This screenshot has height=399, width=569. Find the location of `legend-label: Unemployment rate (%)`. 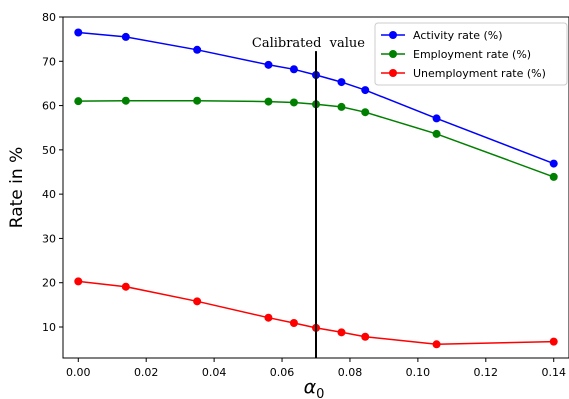

legend-label: Unemployment rate (%) is located at coordinates (479, 73).